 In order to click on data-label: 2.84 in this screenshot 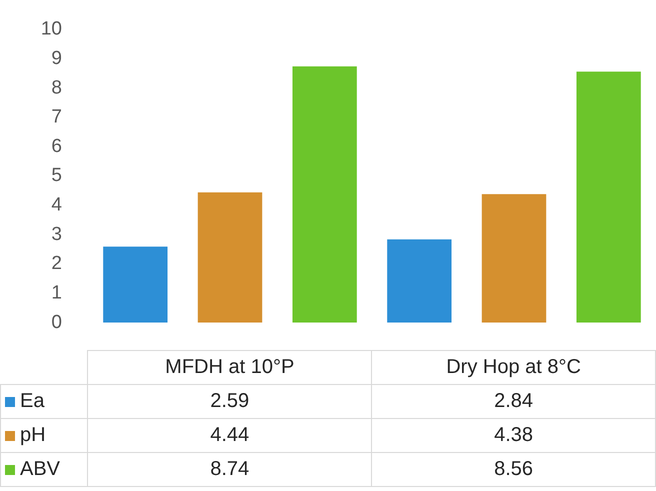, I will do `click(514, 401)`.